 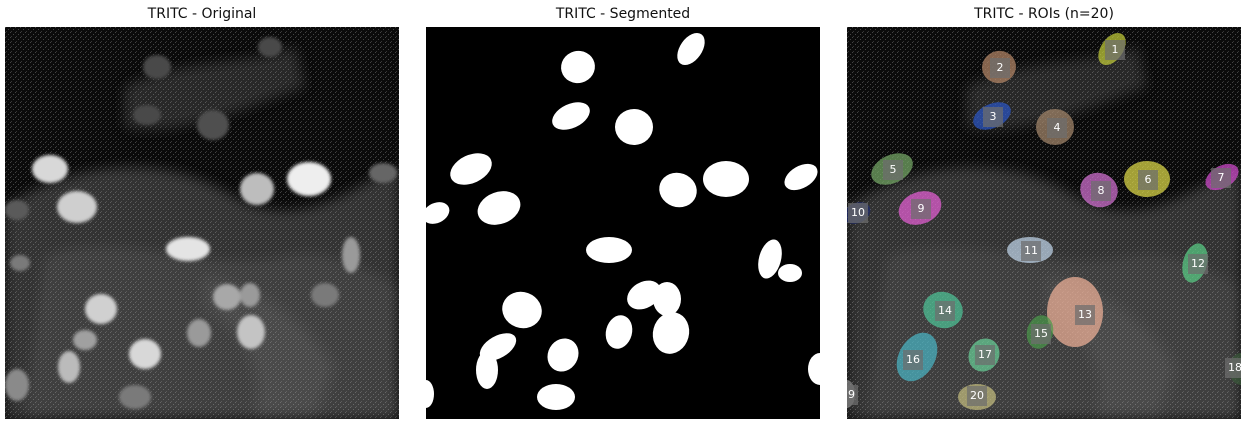 I want to click on roi-label-13: 13, so click(x=1085, y=315).